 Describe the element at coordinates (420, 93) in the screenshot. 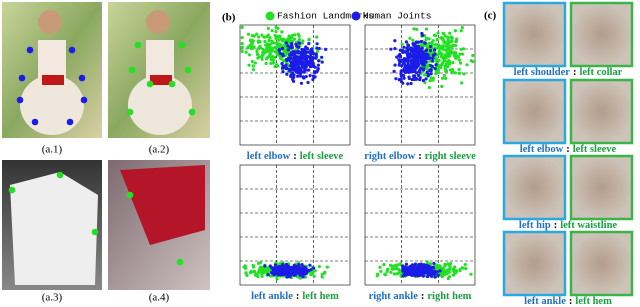

I see `scatter-plot: right elbow: right sleeve` at that location.